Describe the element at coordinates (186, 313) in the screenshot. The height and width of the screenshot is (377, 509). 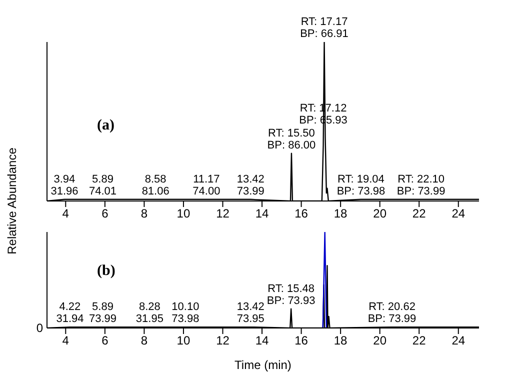
I see `annotation: 10.10 73.98` at that location.